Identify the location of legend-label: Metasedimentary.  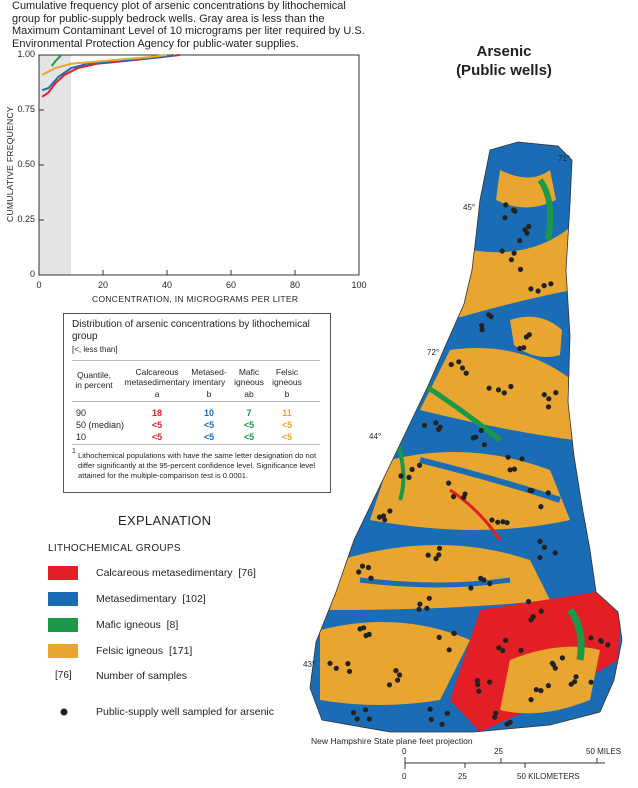
(136, 599).